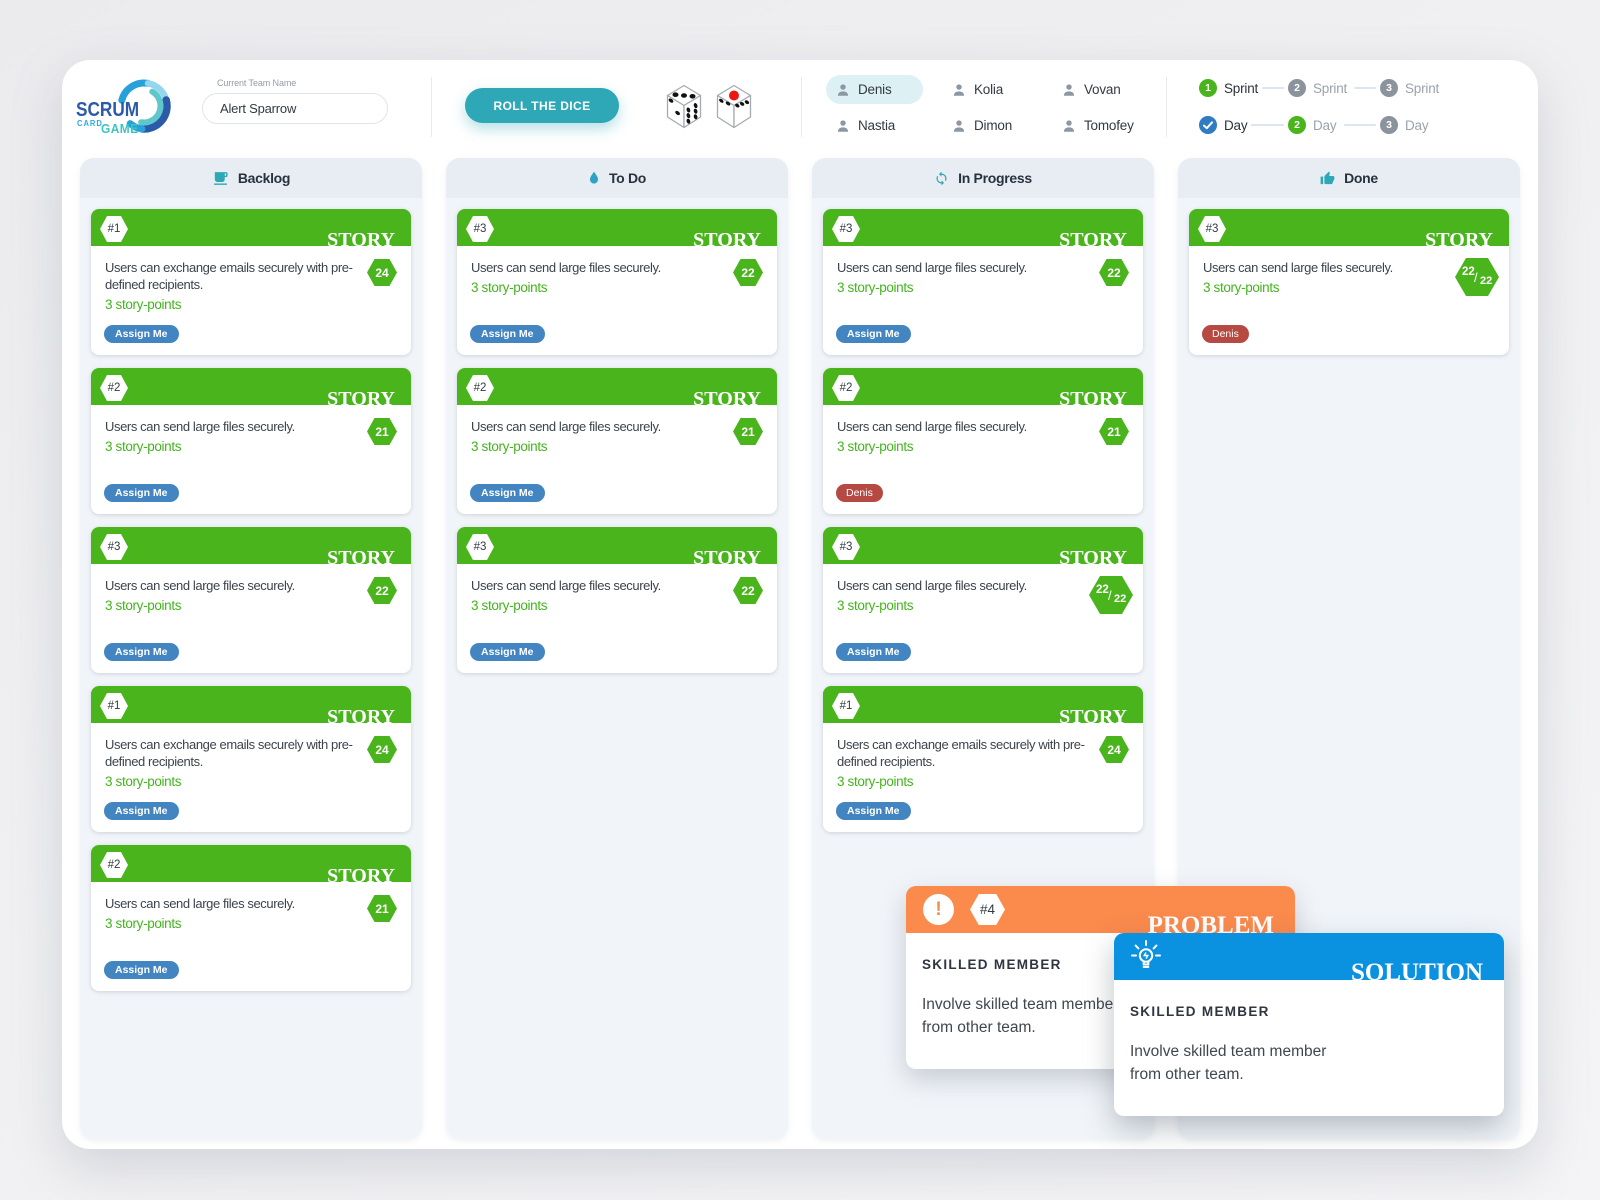  Describe the element at coordinates (1330, 88) in the screenshot. I see `step-label: Sprint` at that location.